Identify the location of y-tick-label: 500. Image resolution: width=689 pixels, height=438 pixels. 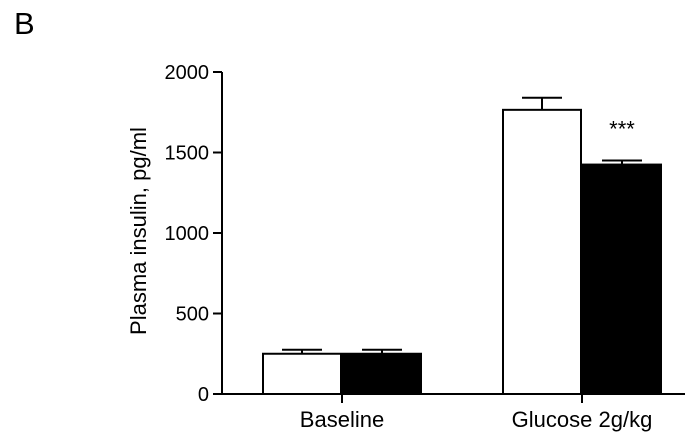
(192, 315).